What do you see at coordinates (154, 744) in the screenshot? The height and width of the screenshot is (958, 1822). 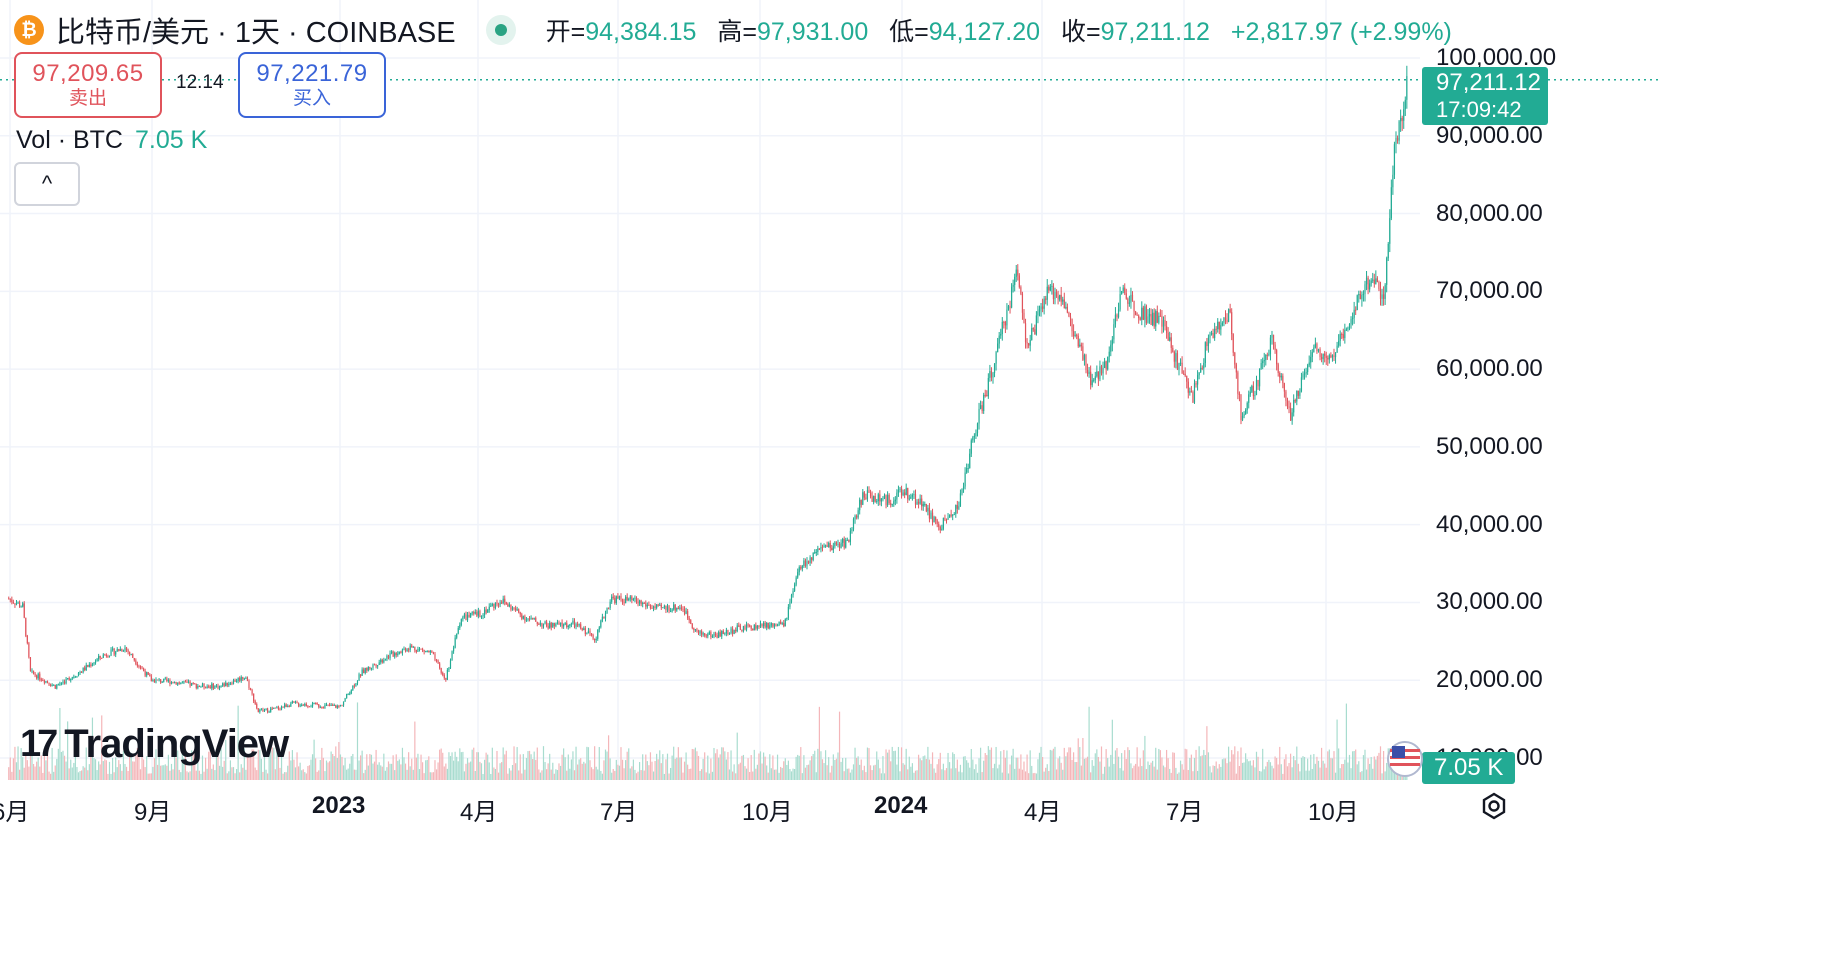 I see `tradingview-logo: 17 TradingView` at bounding box center [154, 744].